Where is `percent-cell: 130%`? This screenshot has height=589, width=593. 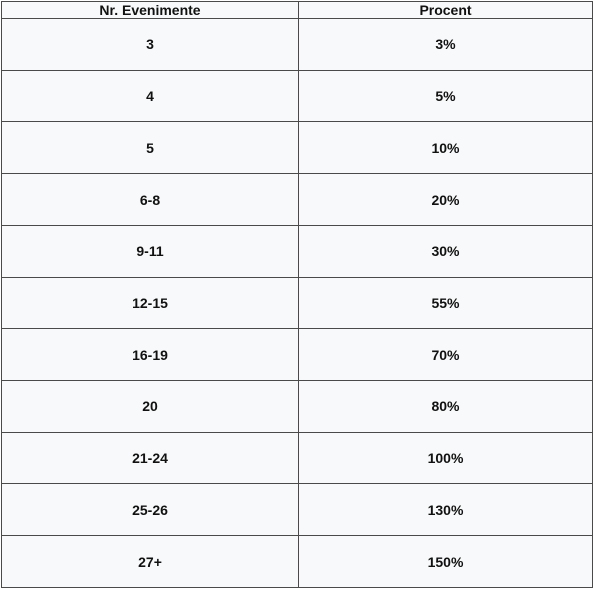 percent-cell: 130% is located at coordinates (445, 510).